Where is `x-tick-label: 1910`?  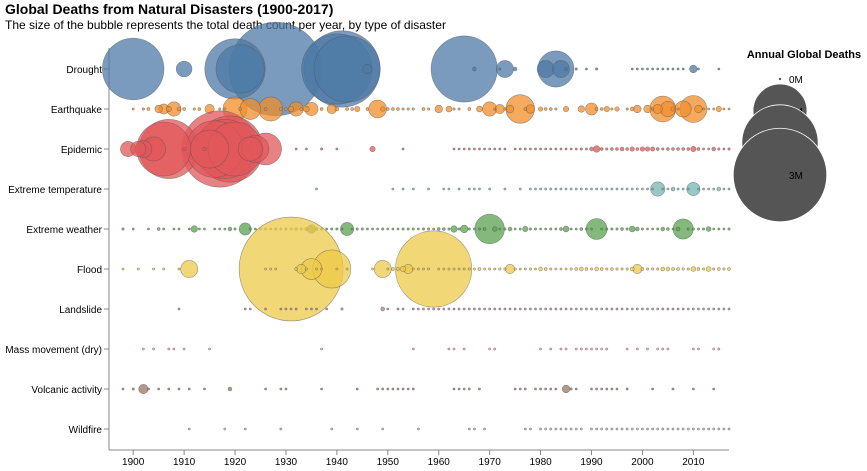 x-tick-label: 1910 is located at coordinates (184, 462).